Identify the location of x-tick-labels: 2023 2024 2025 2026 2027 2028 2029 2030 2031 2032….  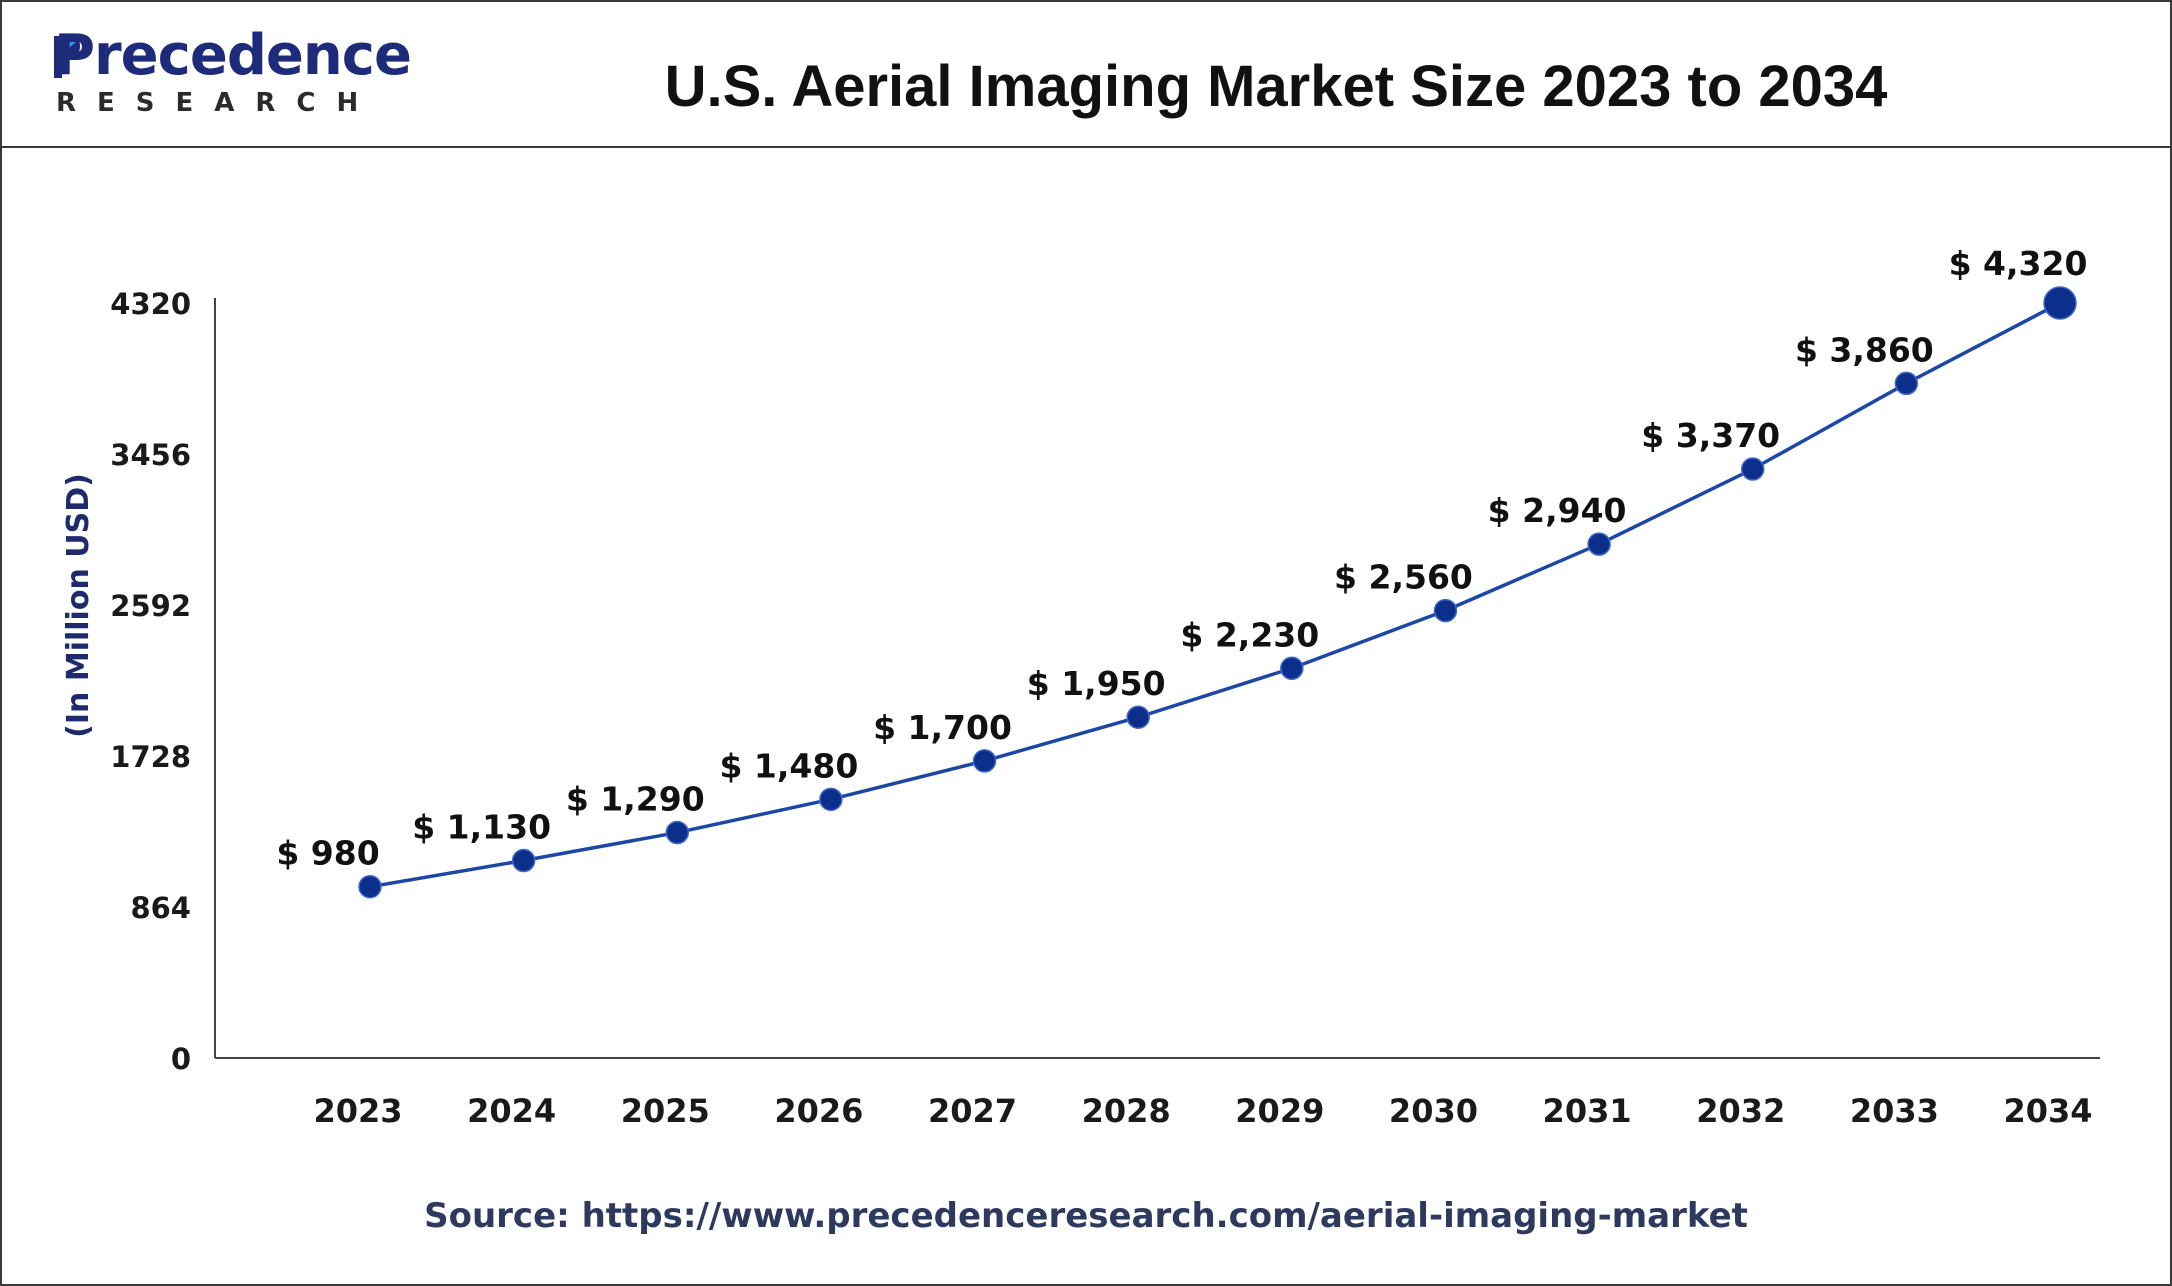
(1202, 1111).